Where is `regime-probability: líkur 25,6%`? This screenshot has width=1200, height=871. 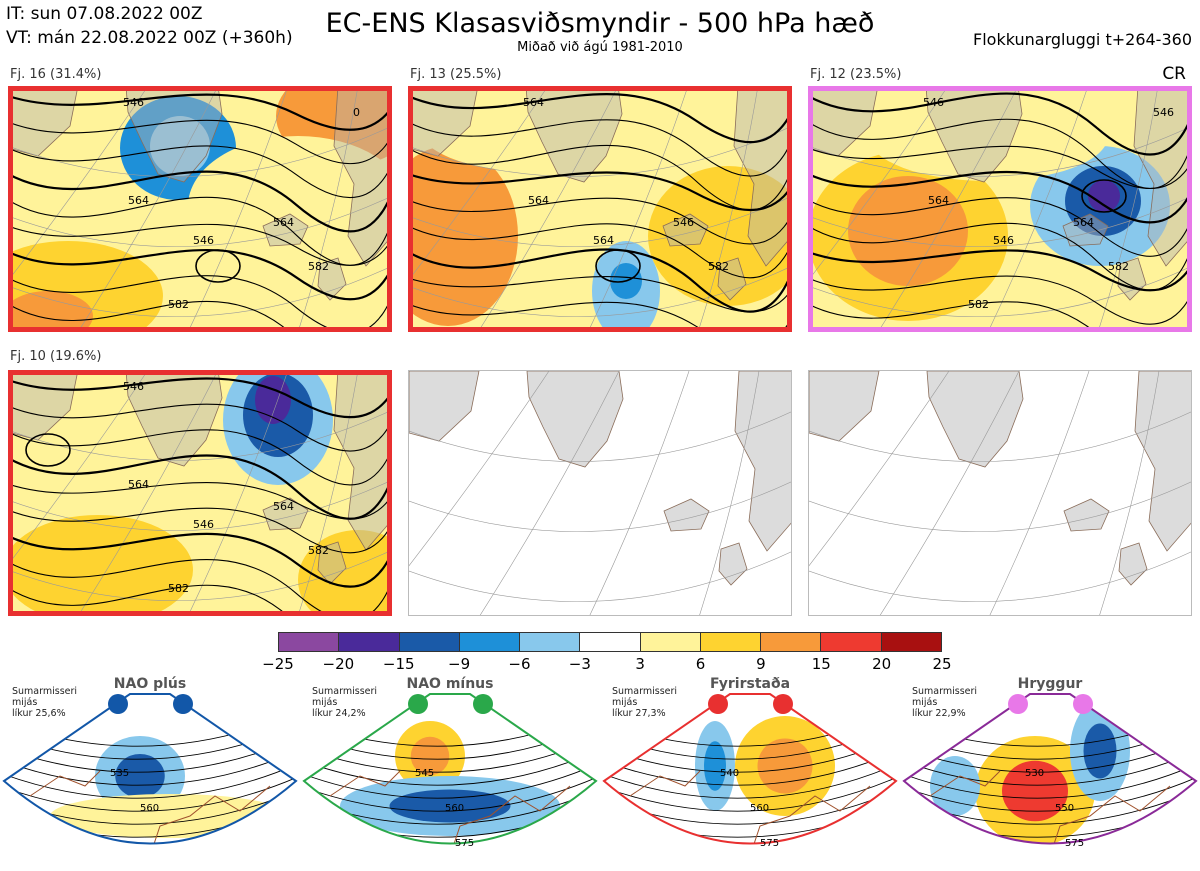 regime-probability: líkur 25,6% is located at coordinates (39, 713).